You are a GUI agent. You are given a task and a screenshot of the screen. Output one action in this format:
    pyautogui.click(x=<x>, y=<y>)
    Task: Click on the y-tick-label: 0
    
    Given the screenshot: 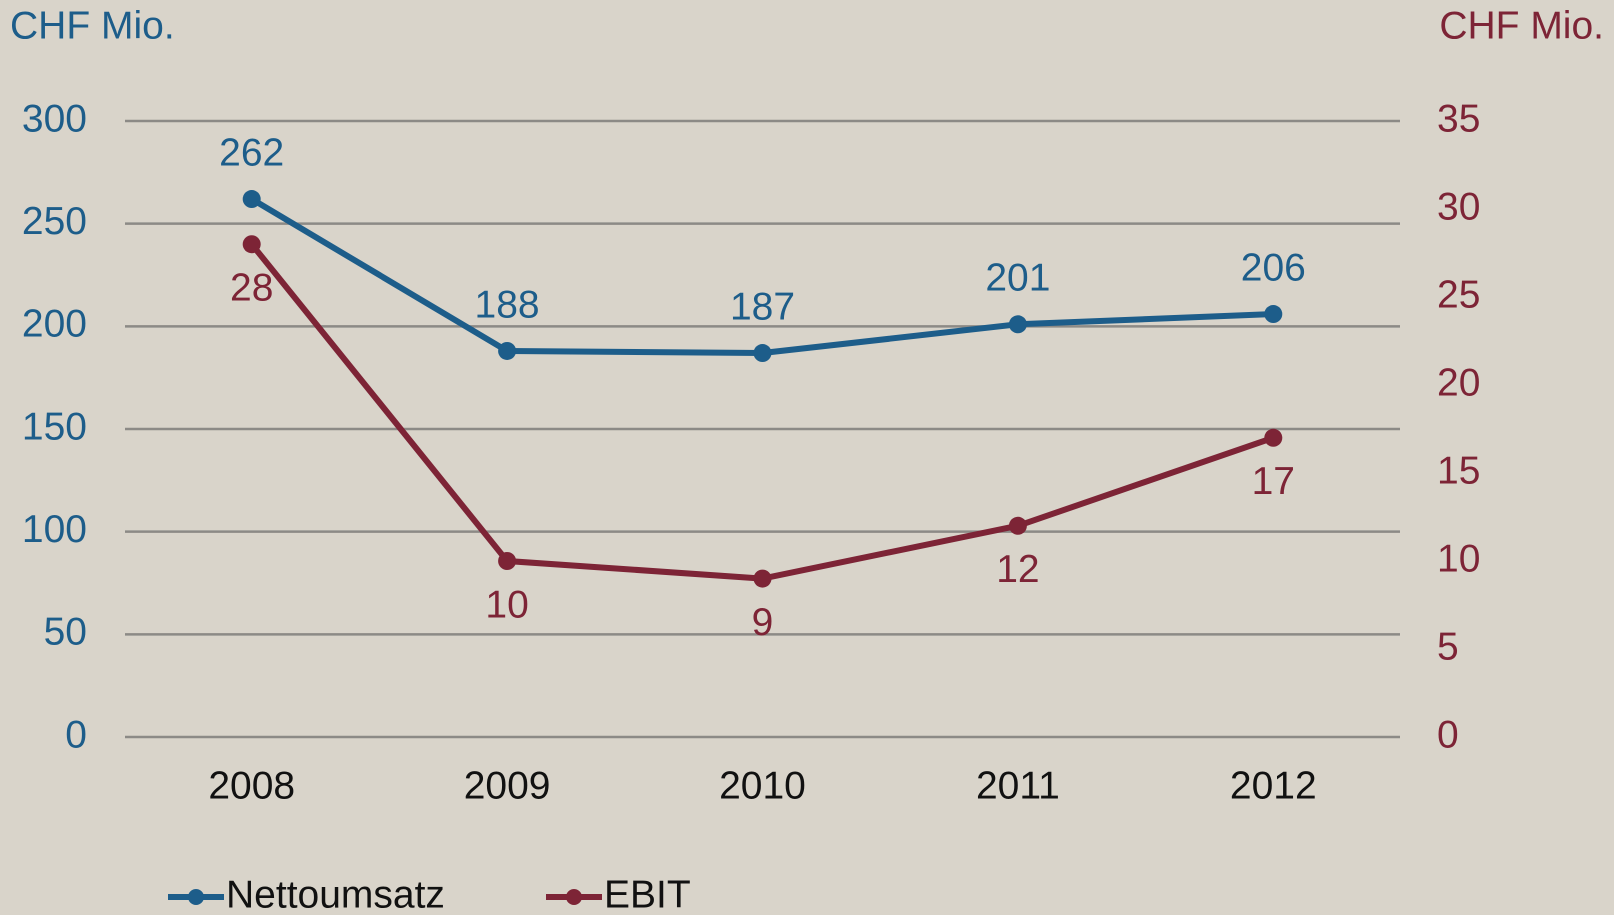 What is the action you would take?
    pyautogui.click(x=76, y=734)
    